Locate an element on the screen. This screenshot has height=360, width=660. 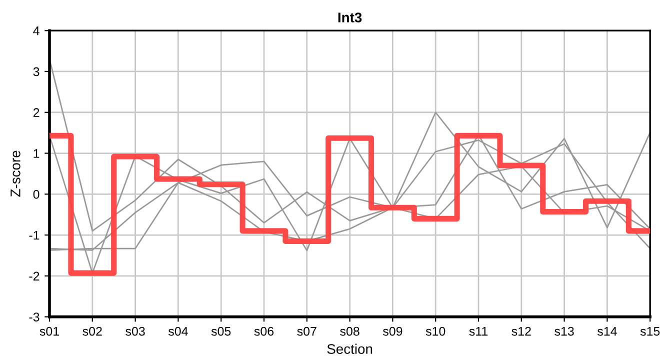
x-tick-label: s06 is located at coordinates (264, 331).